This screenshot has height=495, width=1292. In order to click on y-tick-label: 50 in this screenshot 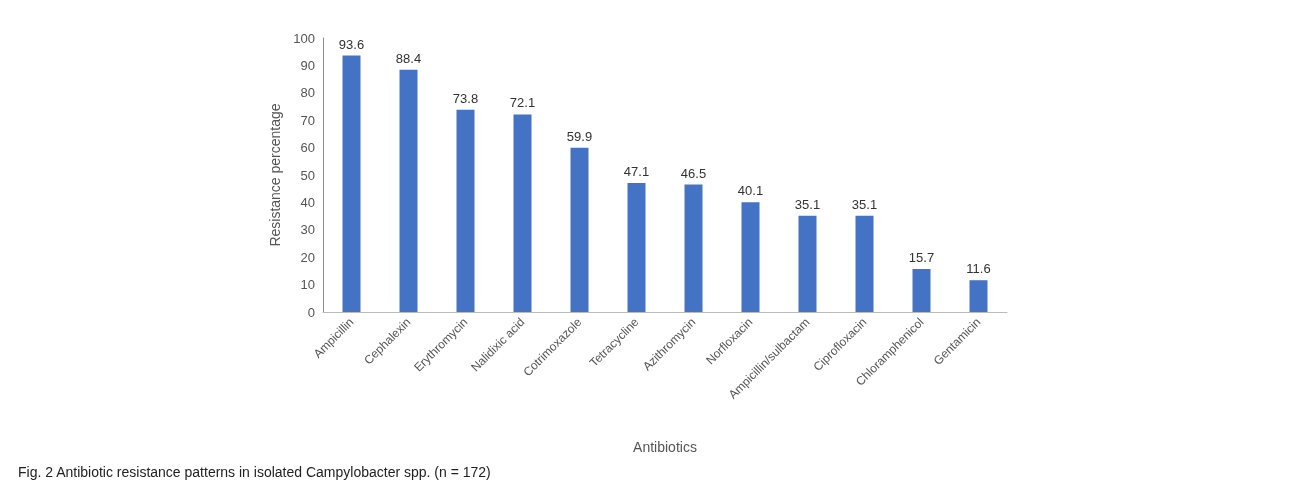, I will do `click(307, 175)`.